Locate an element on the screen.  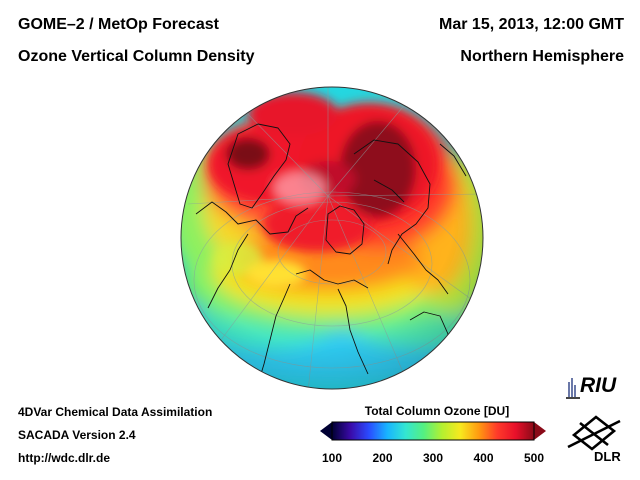
forecast-datetime: Mar 15, 2013, 12:00 GMT is located at coordinates (531, 24).